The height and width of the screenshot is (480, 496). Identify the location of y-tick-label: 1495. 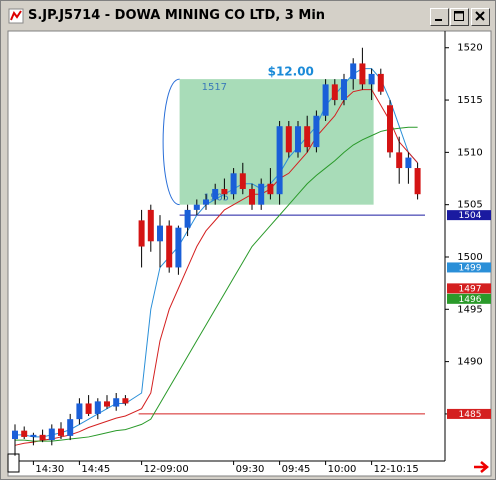
(469, 309).